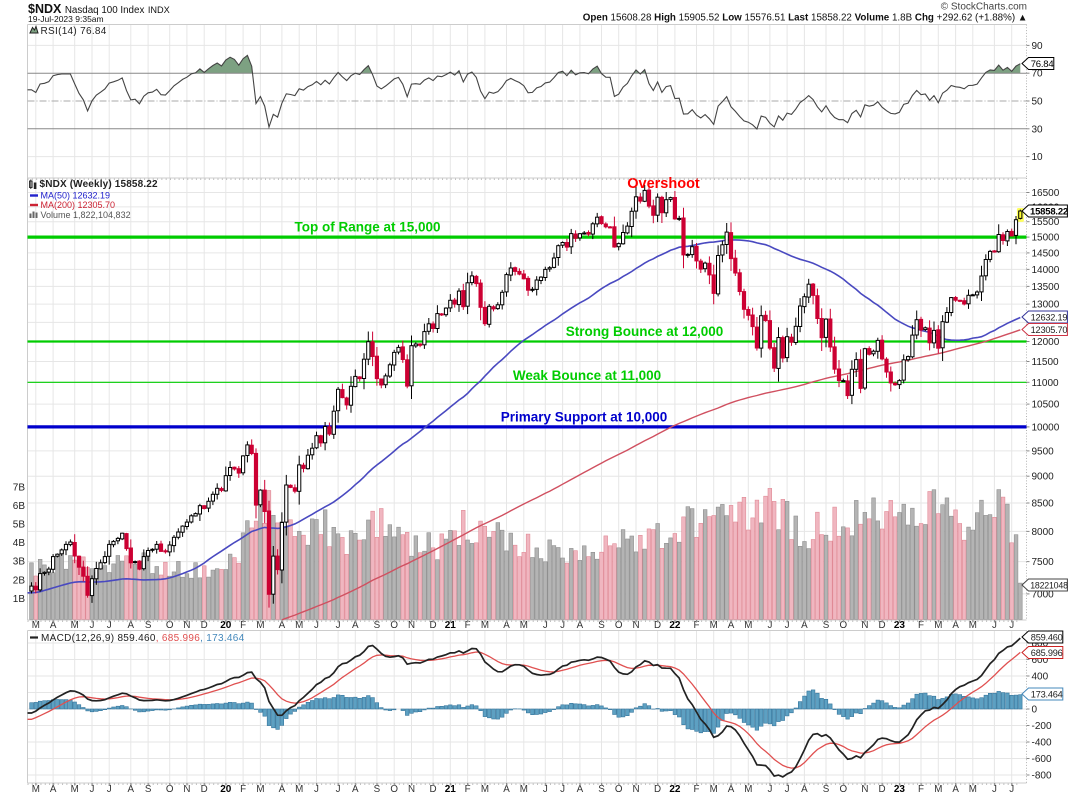 This screenshot has height=804, width=1068. What do you see at coordinates (1042, 726) in the screenshot?
I see `svg-text: -200` at bounding box center [1042, 726].